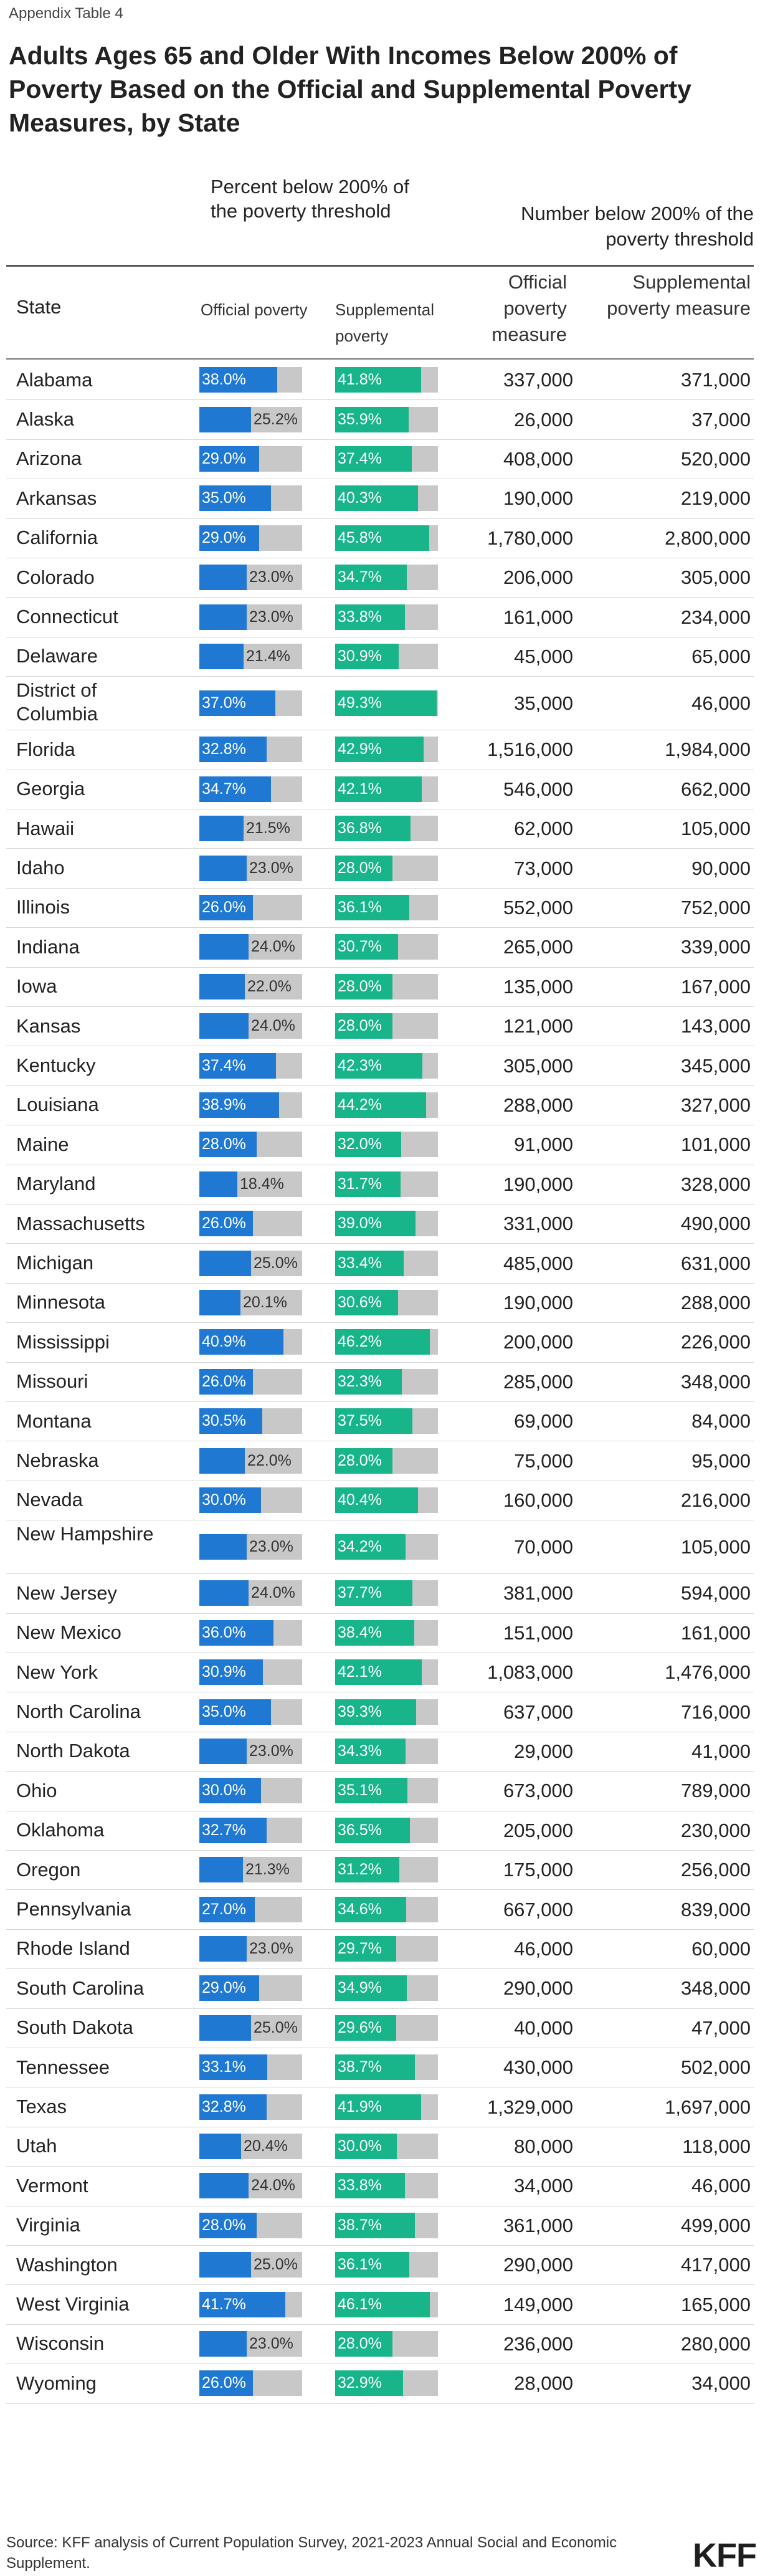 The height and width of the screenshot is (2576, 760). I want to click on table-row: Mississippi 40.9% 46.2% 200,000 226,000, so click(380, 1343).